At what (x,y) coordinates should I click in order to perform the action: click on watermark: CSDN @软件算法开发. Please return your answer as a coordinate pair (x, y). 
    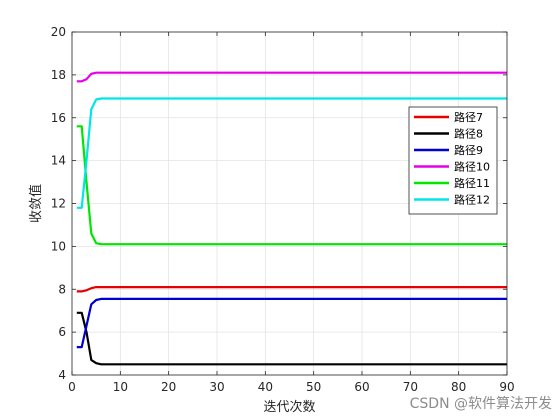
    Looking at the image, I should click on (481, 404).